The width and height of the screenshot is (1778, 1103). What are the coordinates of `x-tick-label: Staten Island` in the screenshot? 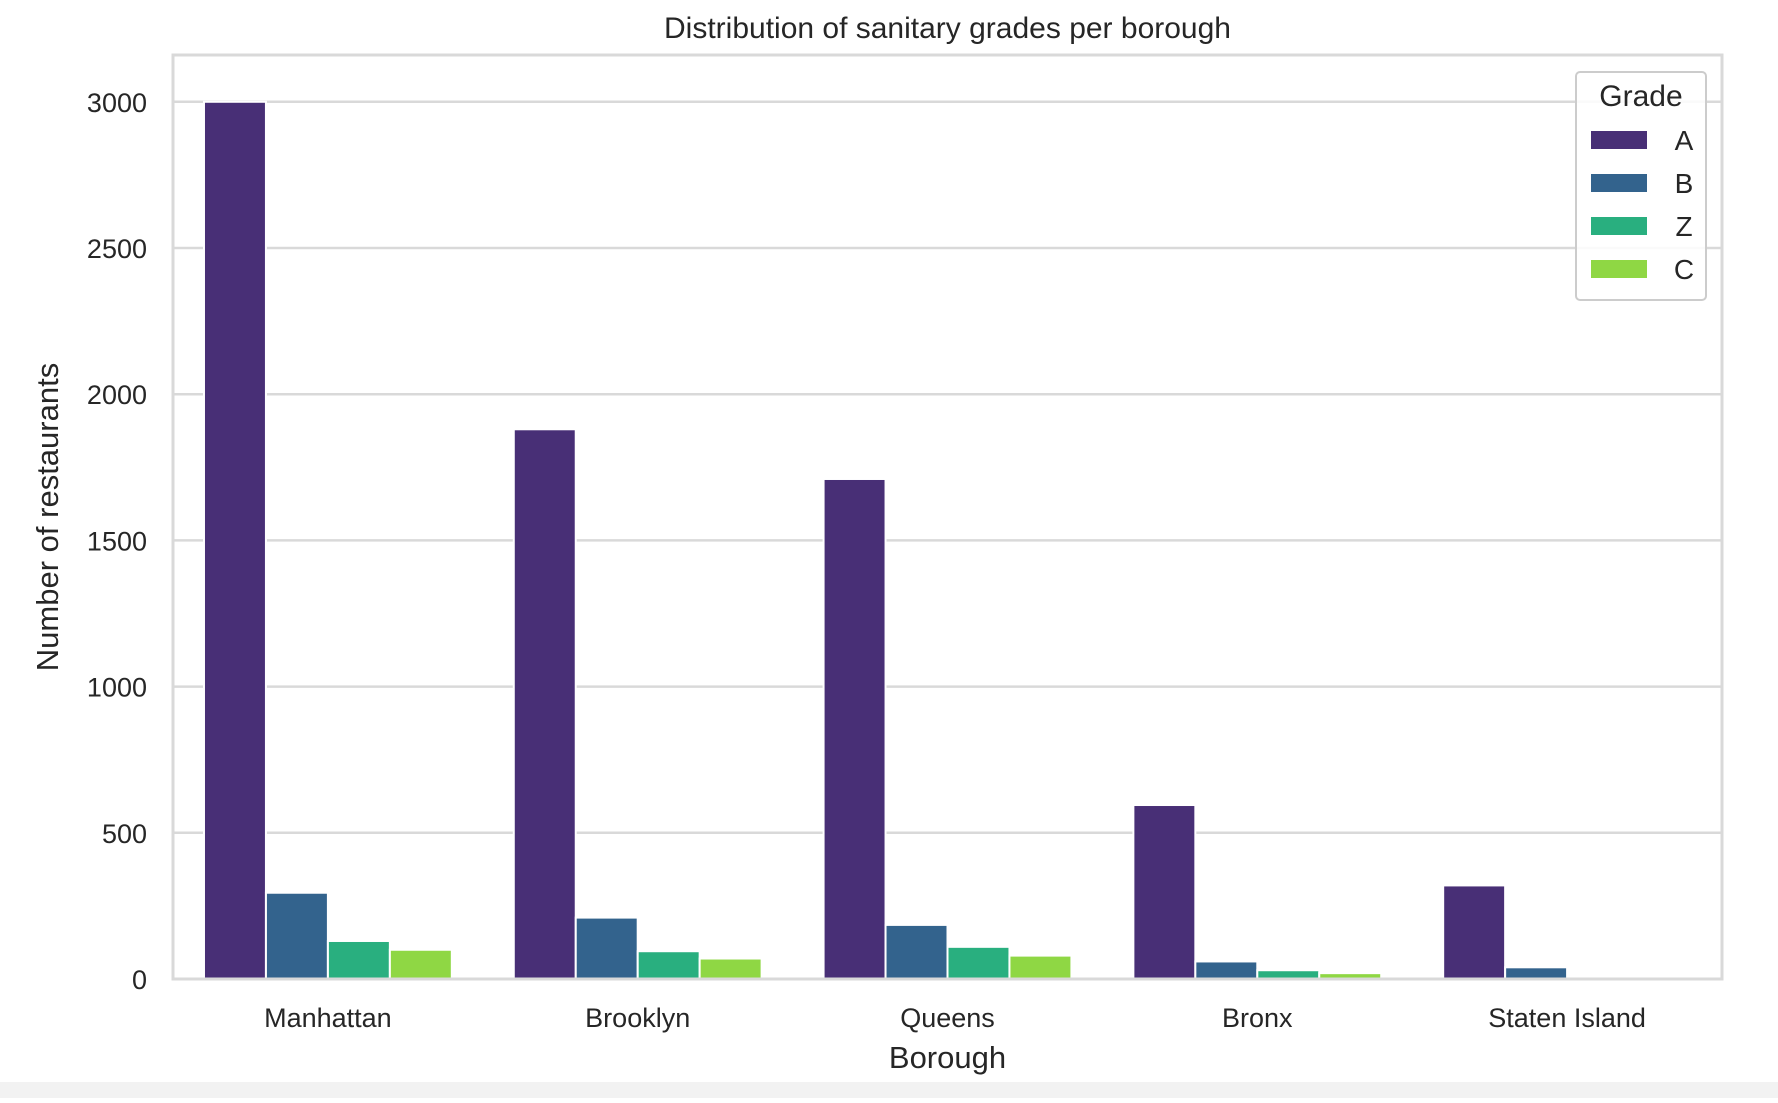 It's located at (1567, 1018).